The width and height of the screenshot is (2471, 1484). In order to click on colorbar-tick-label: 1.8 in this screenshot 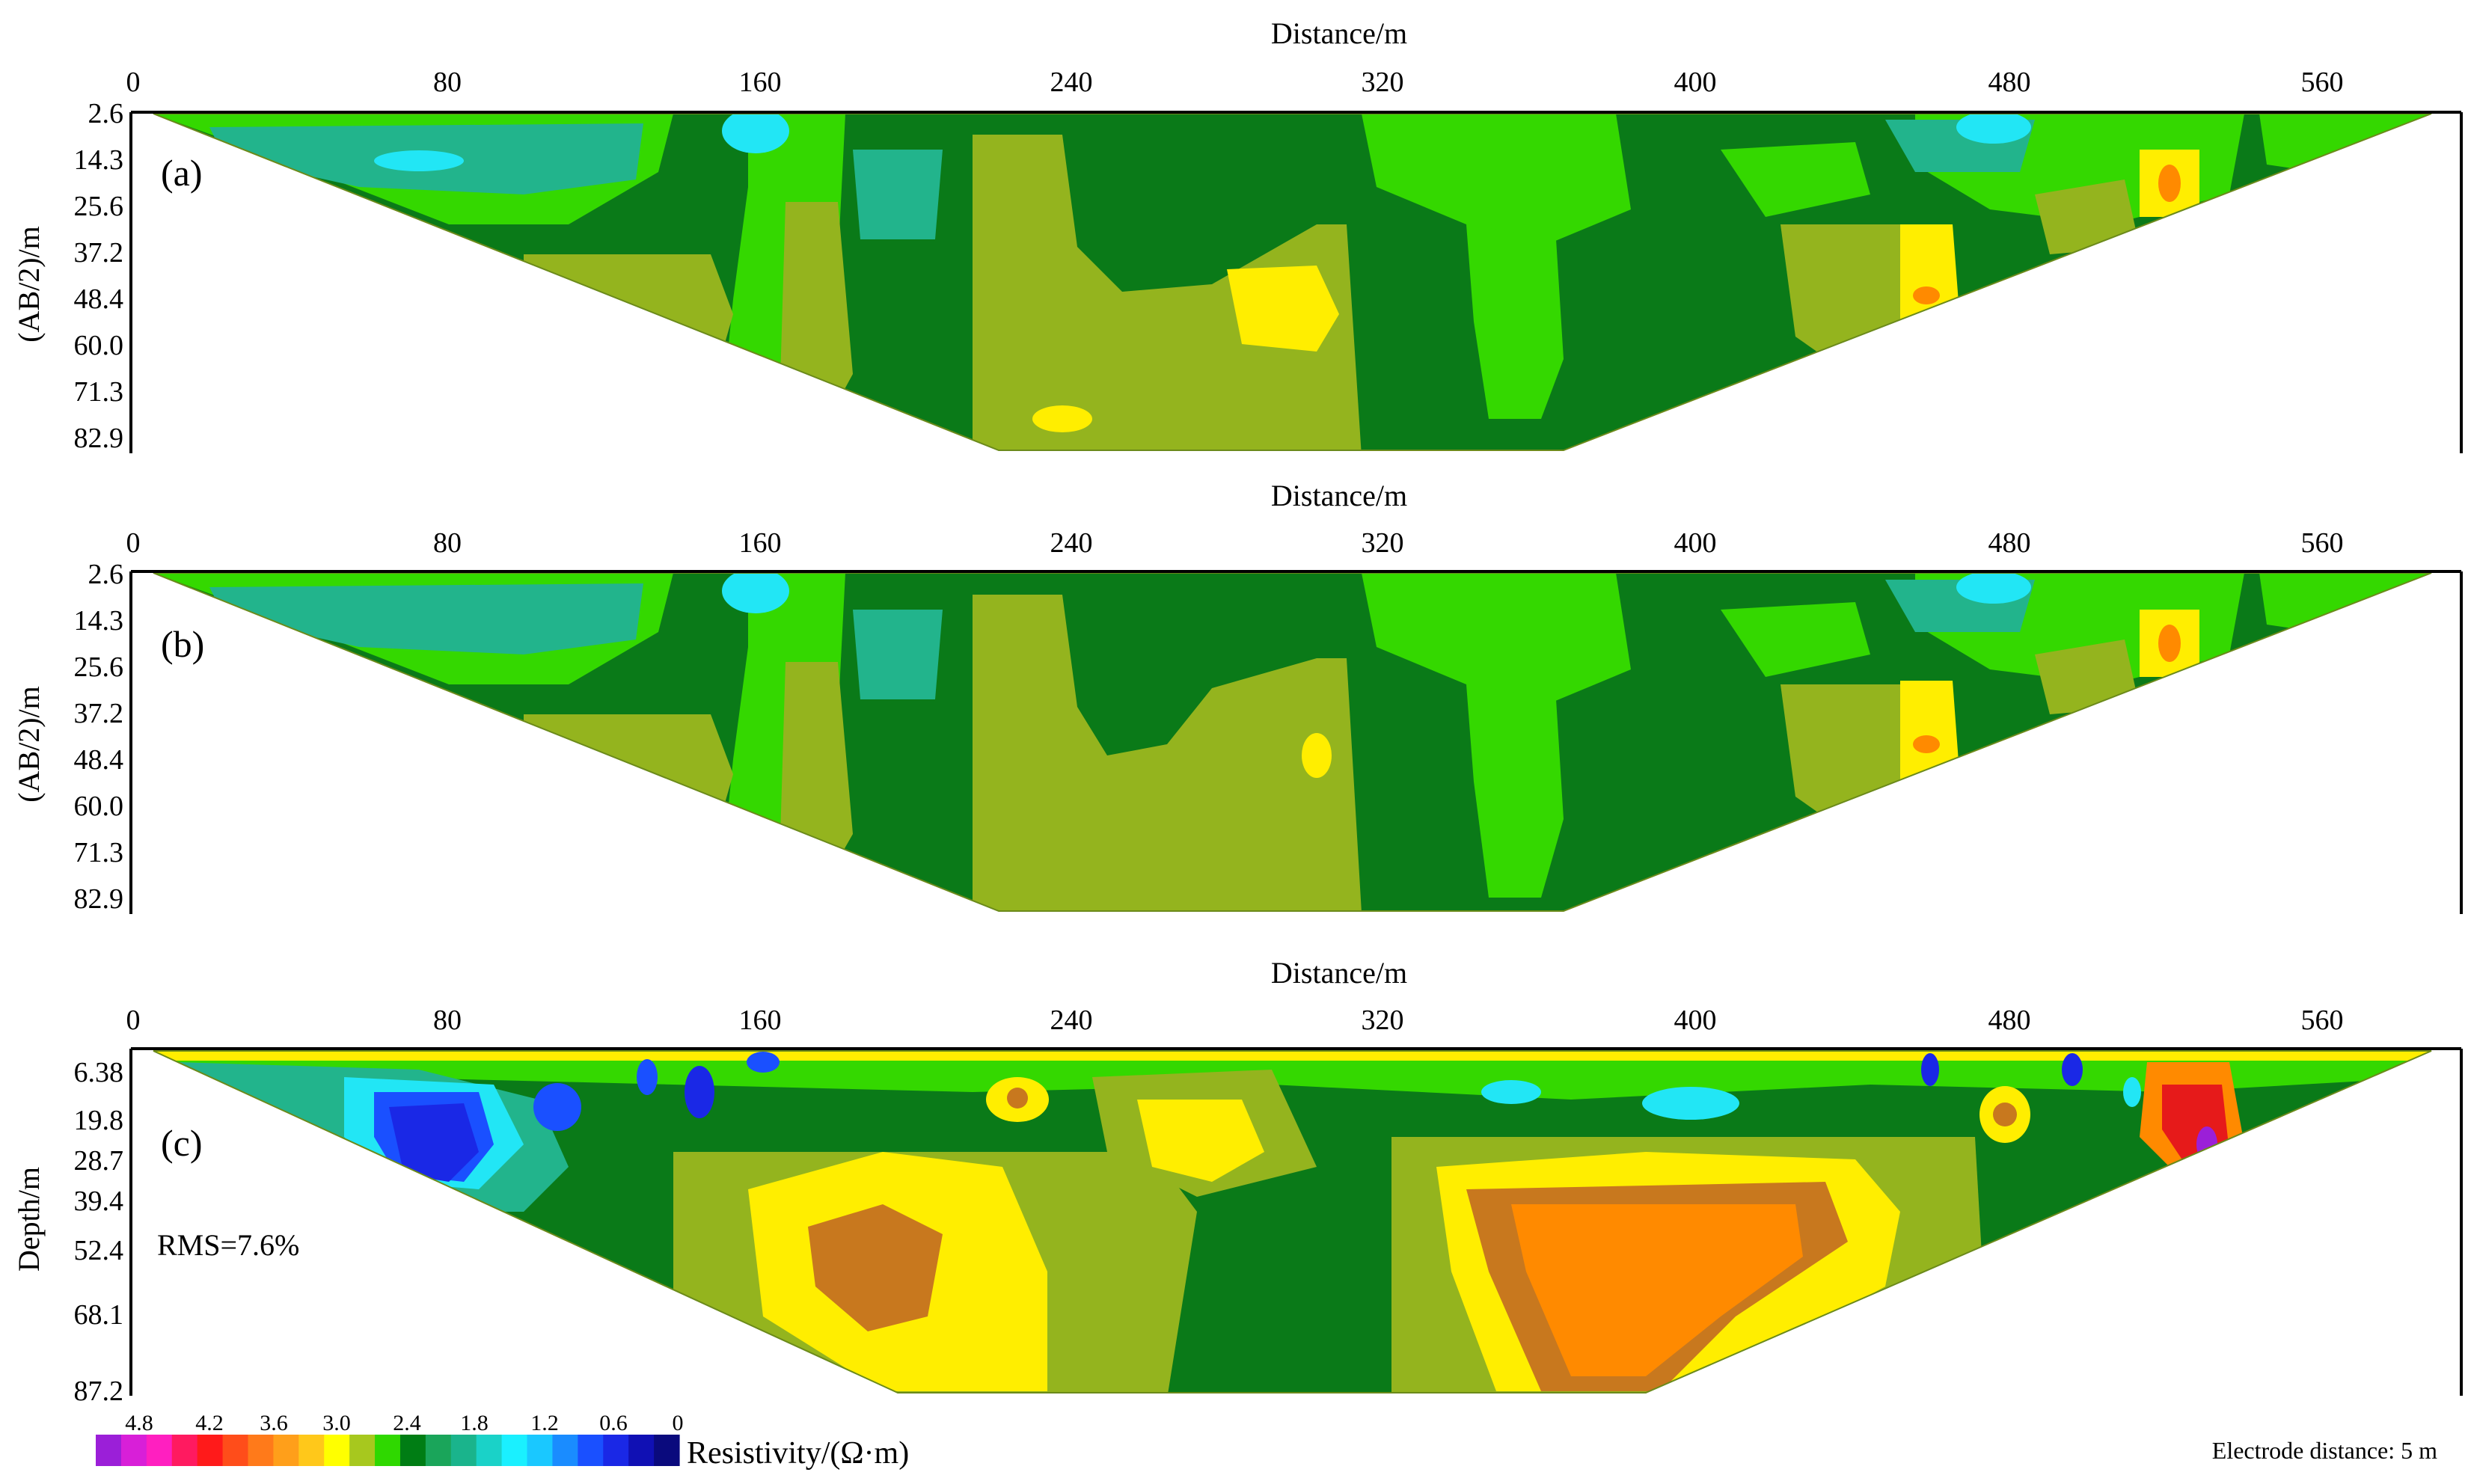, I will do `click(474, 1423)`.